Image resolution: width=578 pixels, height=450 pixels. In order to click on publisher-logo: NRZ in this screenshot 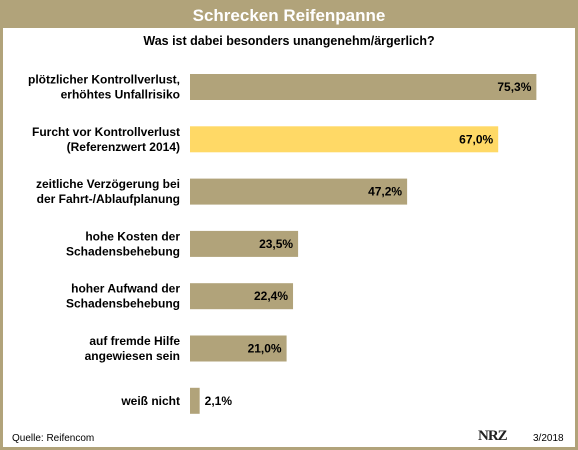, I will do `click(493, 436)`.